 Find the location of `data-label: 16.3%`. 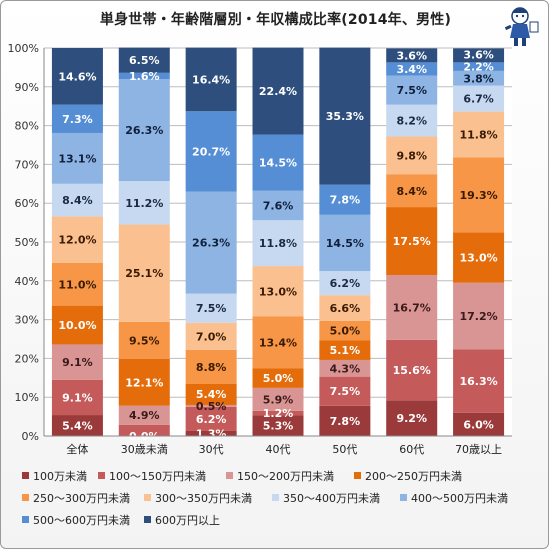

data-label: 16.3% is located at coordinates (478, 381).